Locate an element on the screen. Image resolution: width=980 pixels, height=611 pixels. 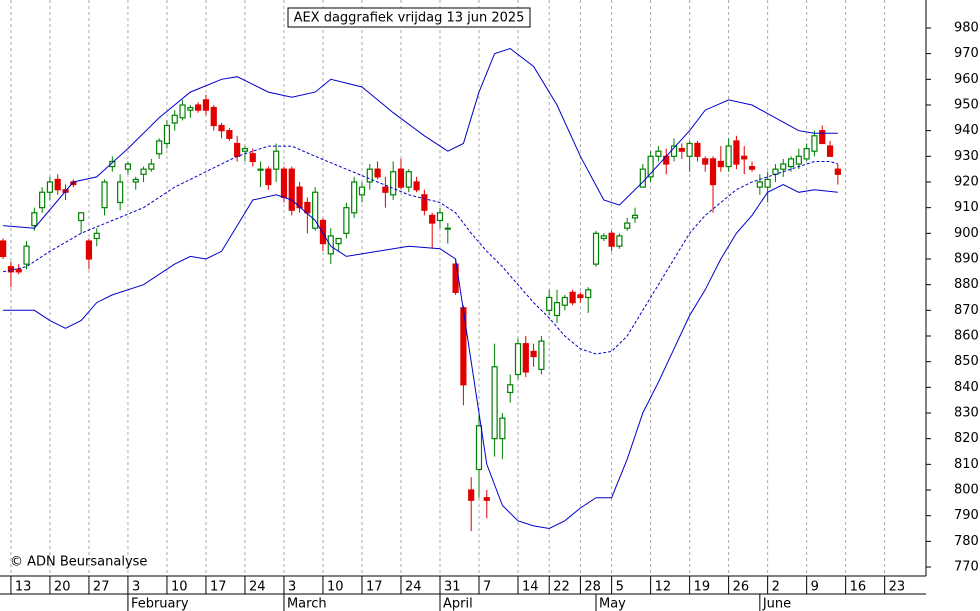
x-tick-label: 17 is located at coordinates (374, 587).